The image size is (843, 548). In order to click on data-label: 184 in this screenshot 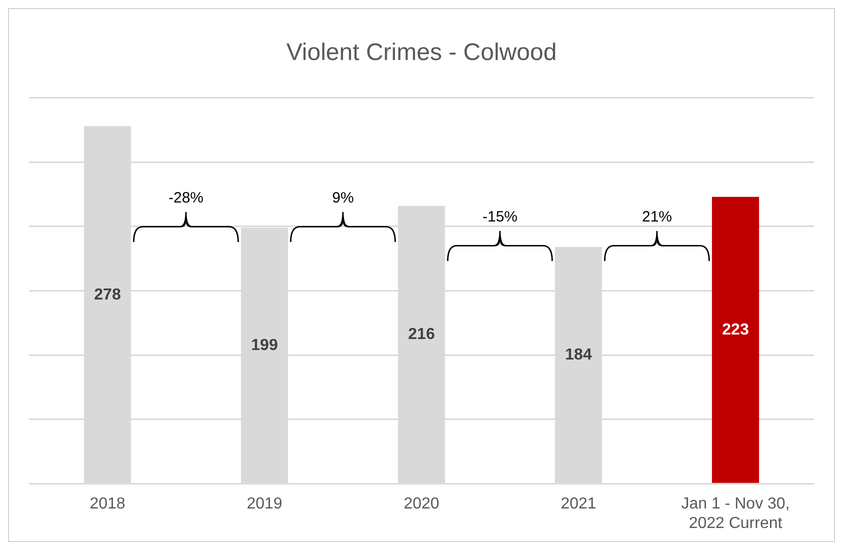, I will do `click(578, 355)`.